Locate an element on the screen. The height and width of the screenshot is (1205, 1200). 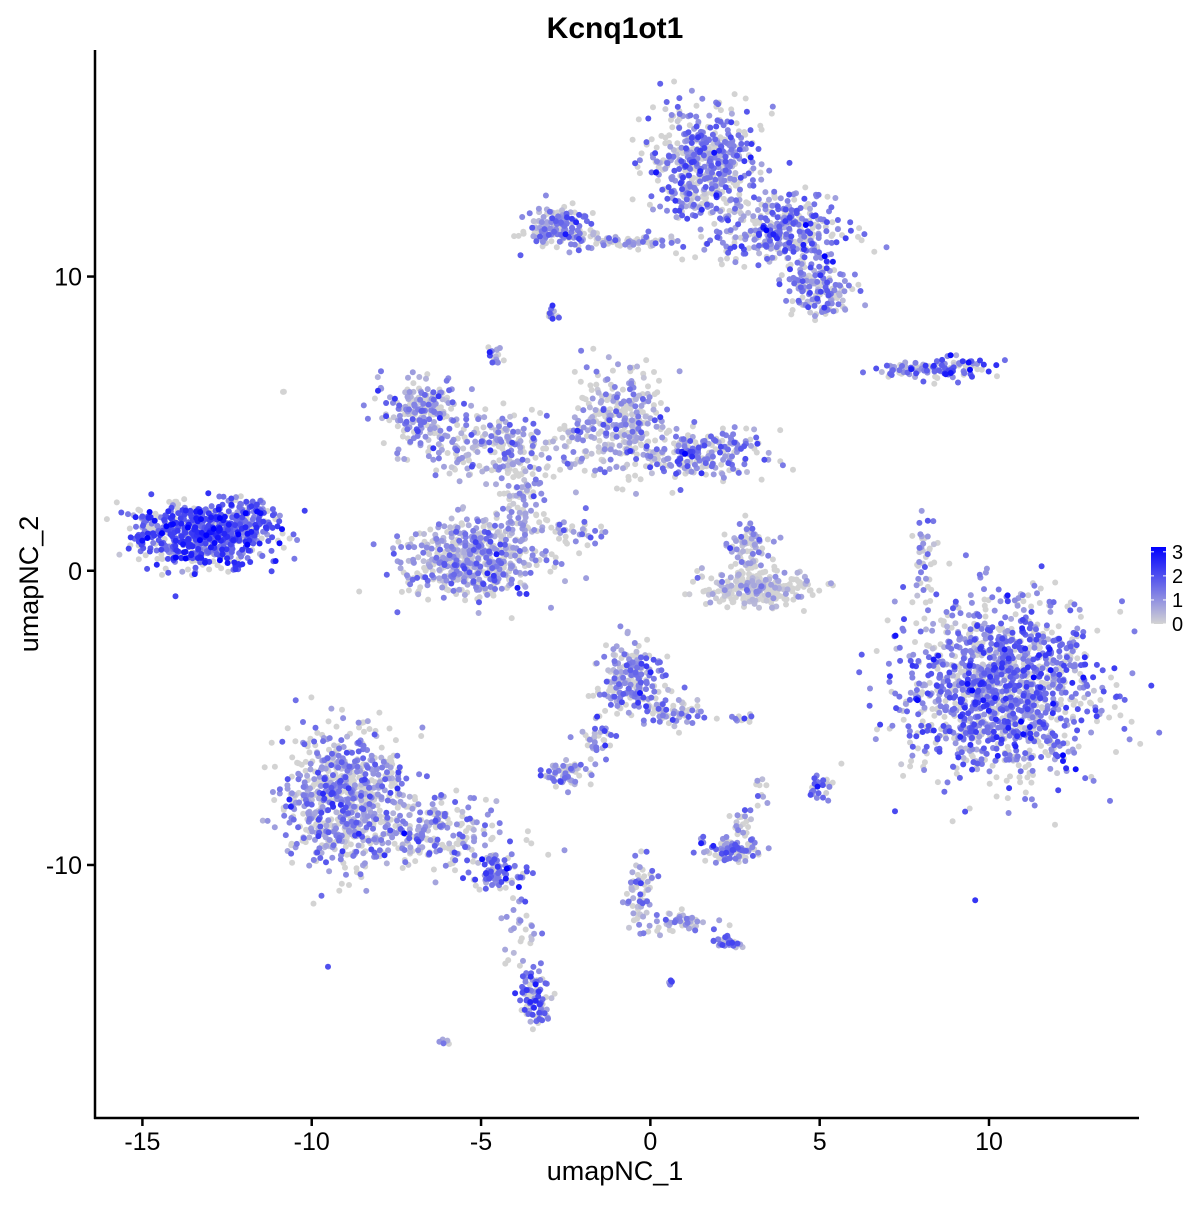
chart-title: Kcnq1ot1 is located at coordinates (615, 28).